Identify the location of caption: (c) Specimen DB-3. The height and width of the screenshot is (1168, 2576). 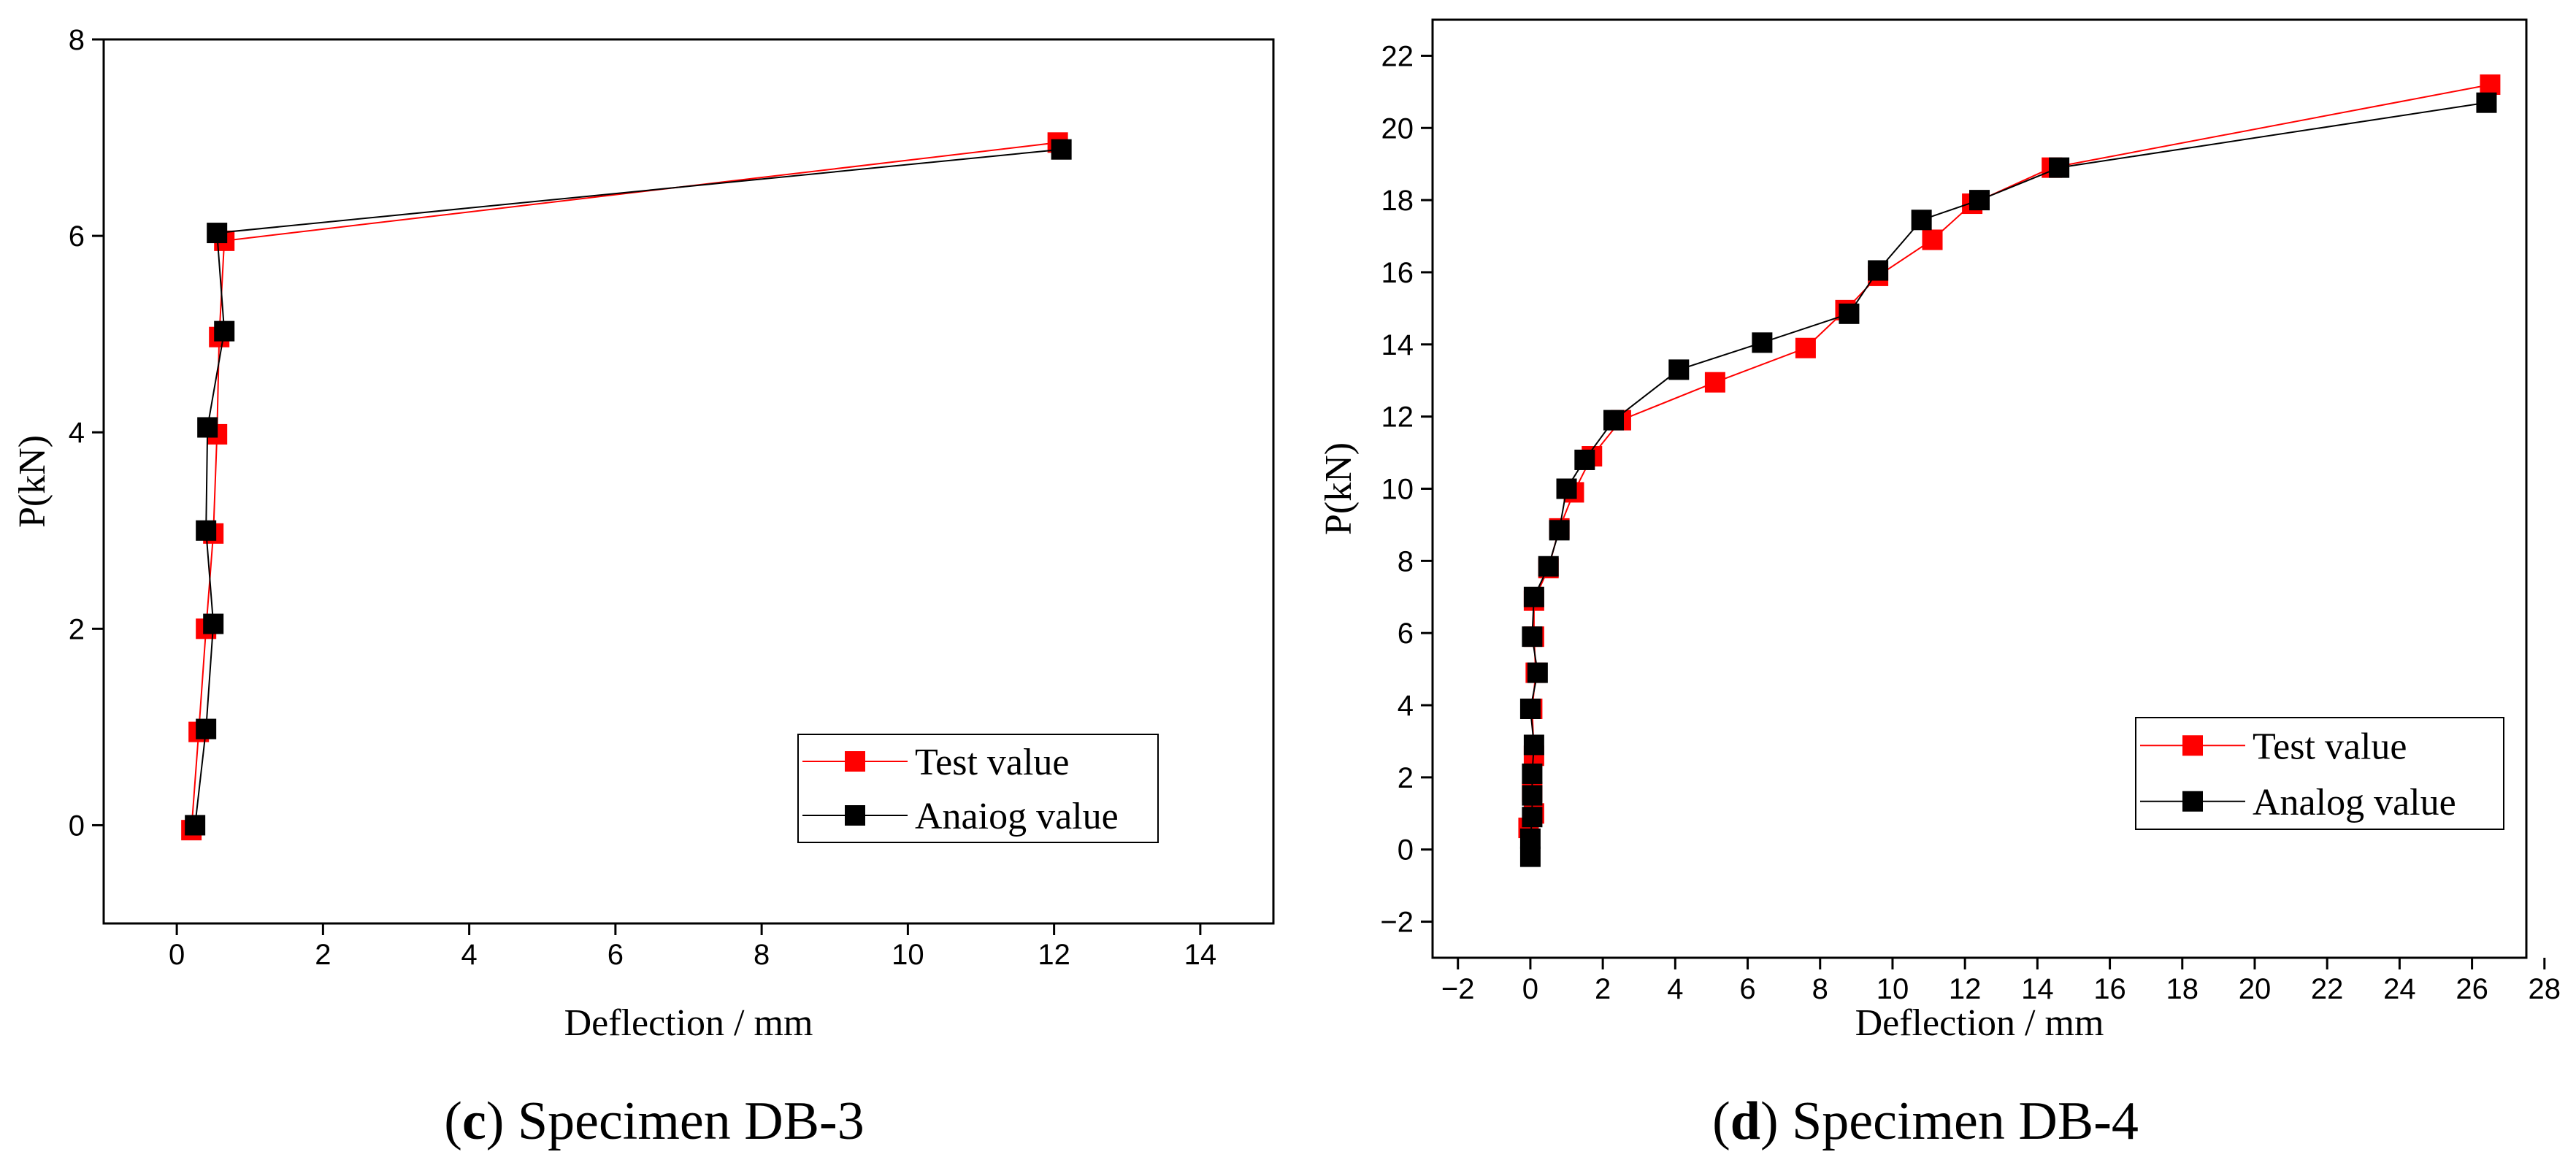
(654, 1121).